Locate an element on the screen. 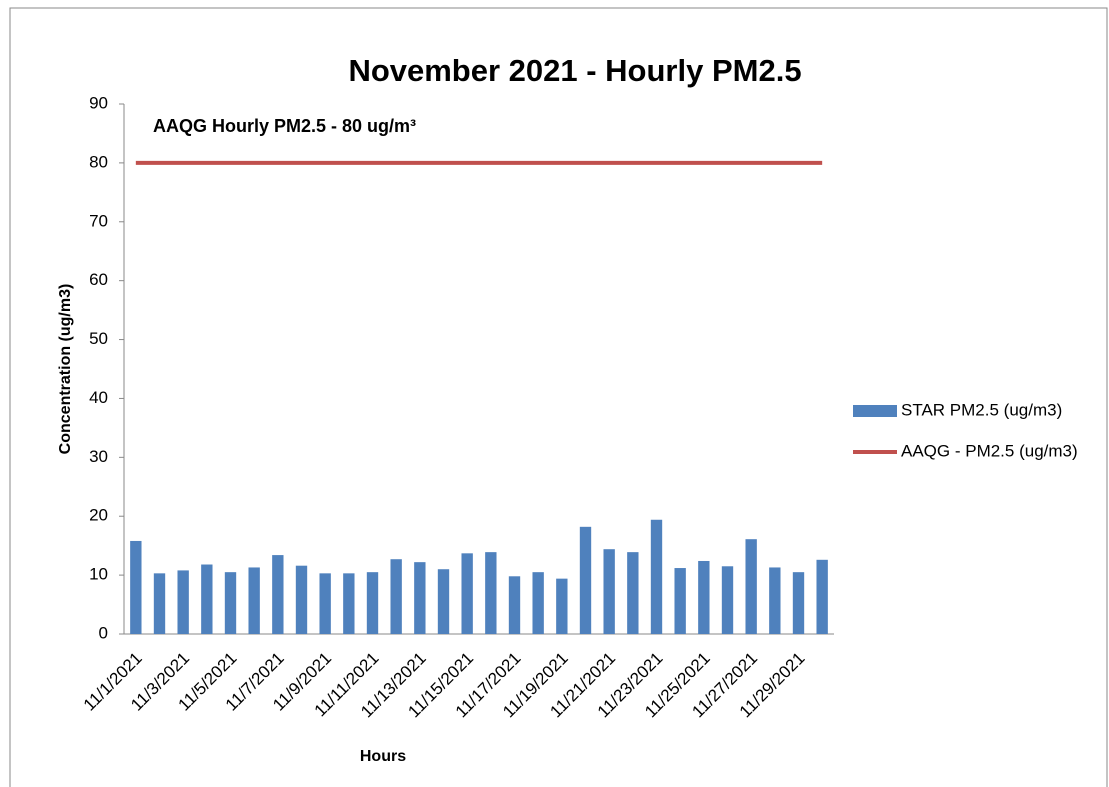  x-axis-label: Hours is located at coordinates (383, 756).